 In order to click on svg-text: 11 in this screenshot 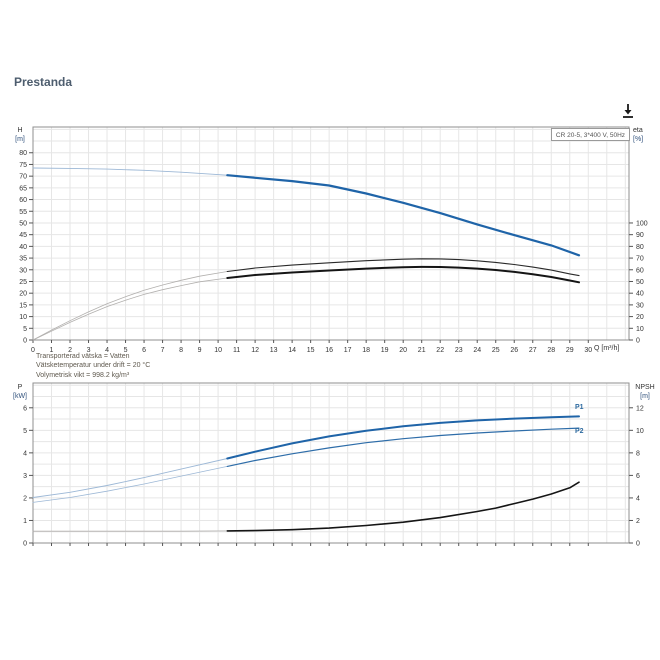, I will do `click(236, 350)`.